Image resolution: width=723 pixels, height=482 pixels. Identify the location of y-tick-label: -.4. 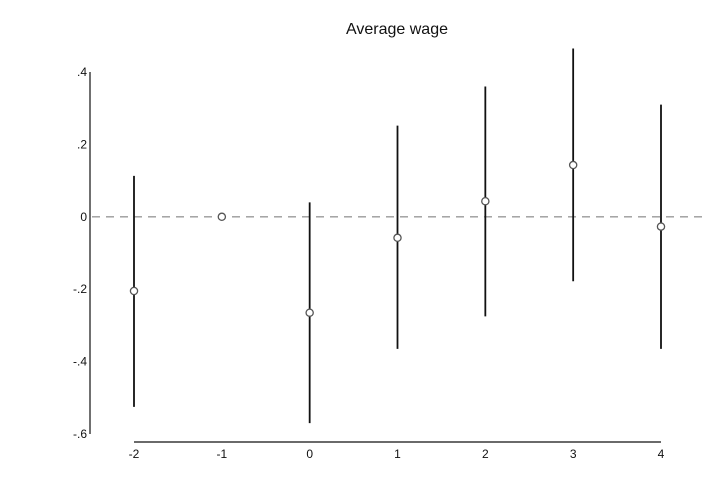
(80, 362).